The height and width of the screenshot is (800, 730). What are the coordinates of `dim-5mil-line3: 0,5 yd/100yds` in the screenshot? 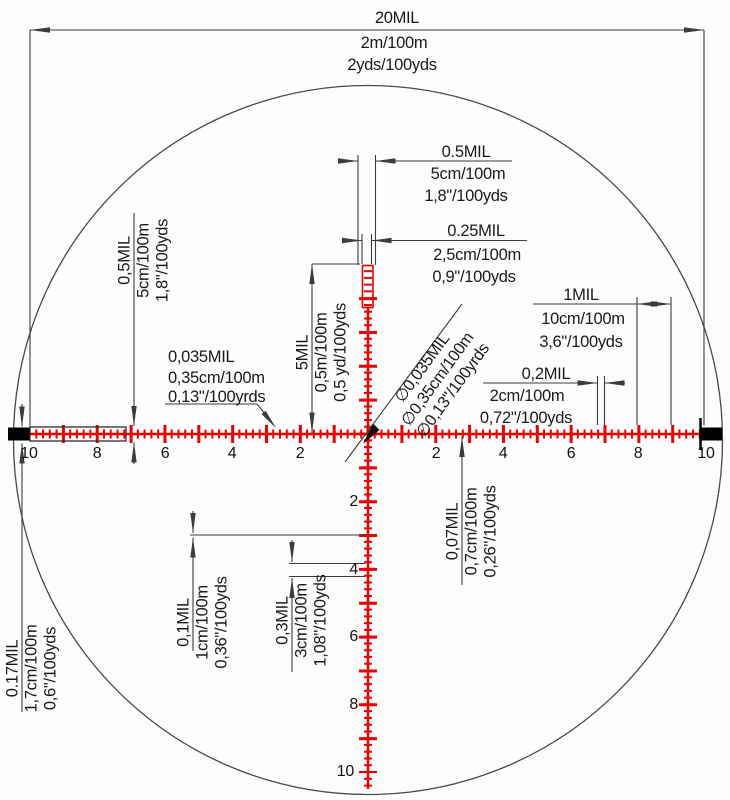 It's located at (340, 352).